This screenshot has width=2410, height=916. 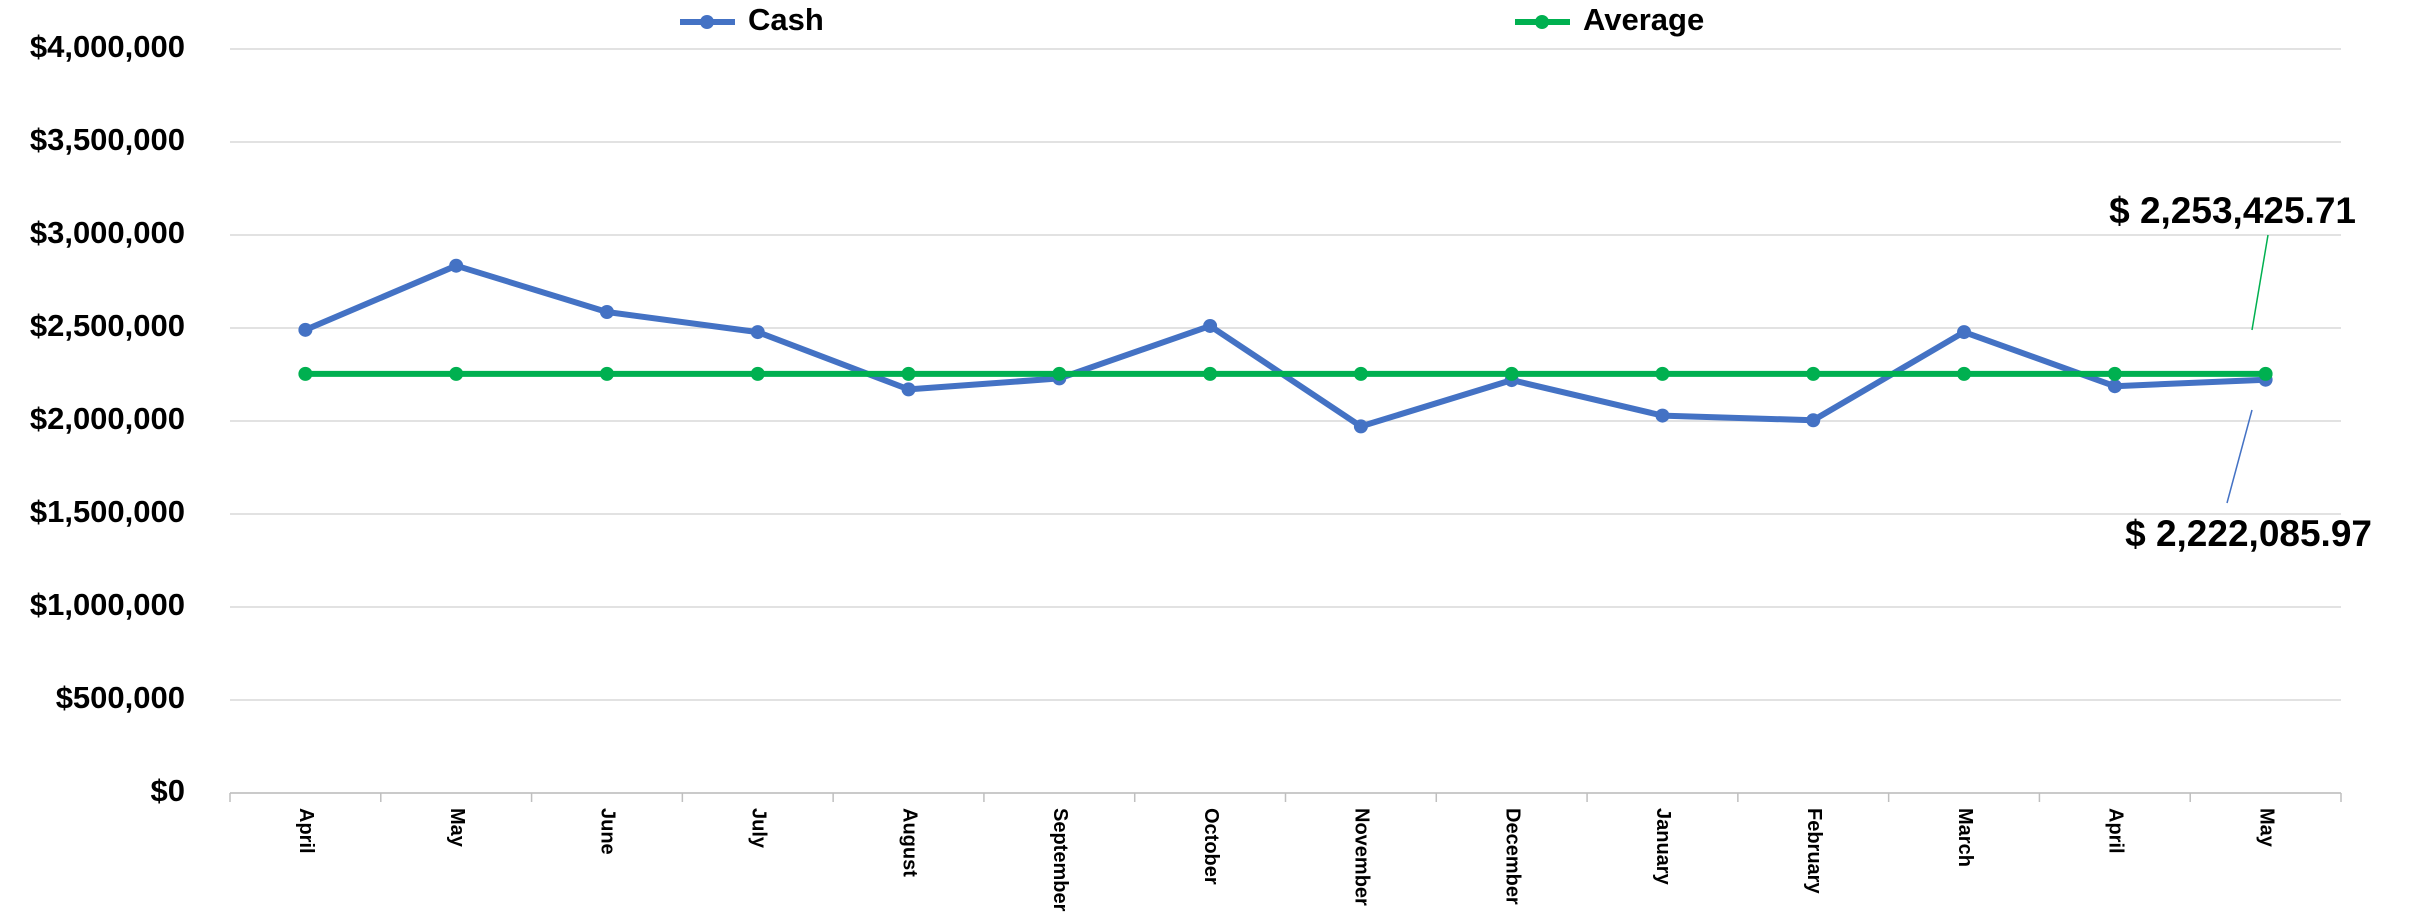 I want to click on series-line, so click(x=1285, y=346).